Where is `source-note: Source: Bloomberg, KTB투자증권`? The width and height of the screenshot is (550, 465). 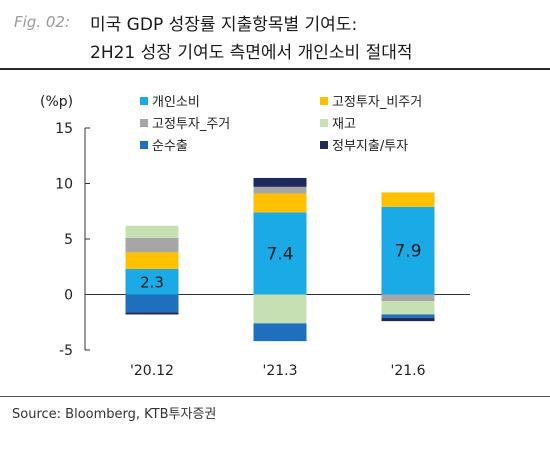
source-note: Source: Bloomberg, KTB투자증권 is located at coordinates (114, 414).